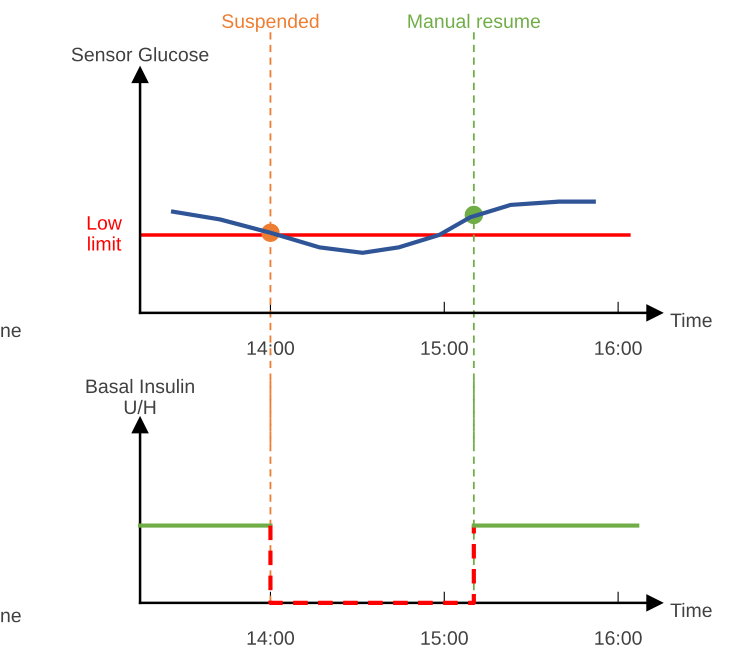  I want to click on ref-line-label: Suspended, so click(270, 23).